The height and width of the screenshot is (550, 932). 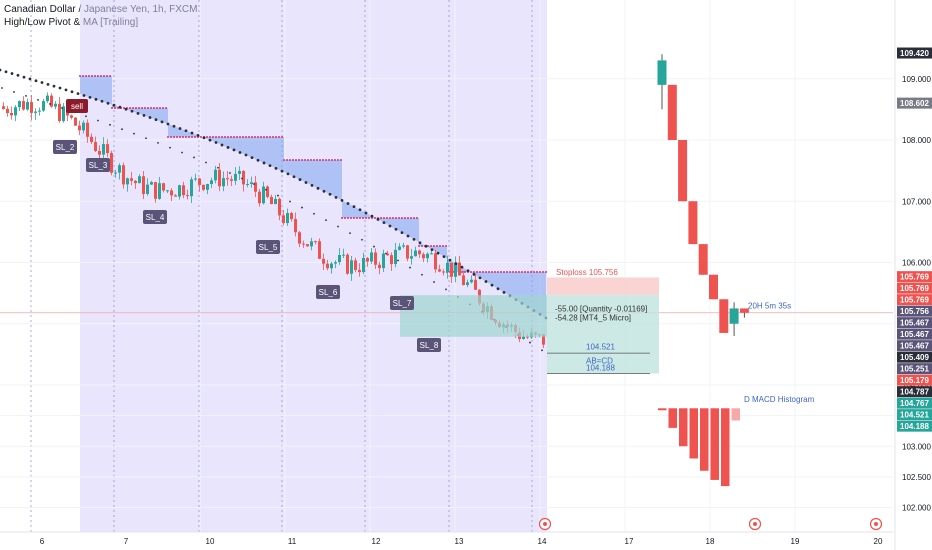 I want to click on price-label: 105.467, so click(x=914, y=334).